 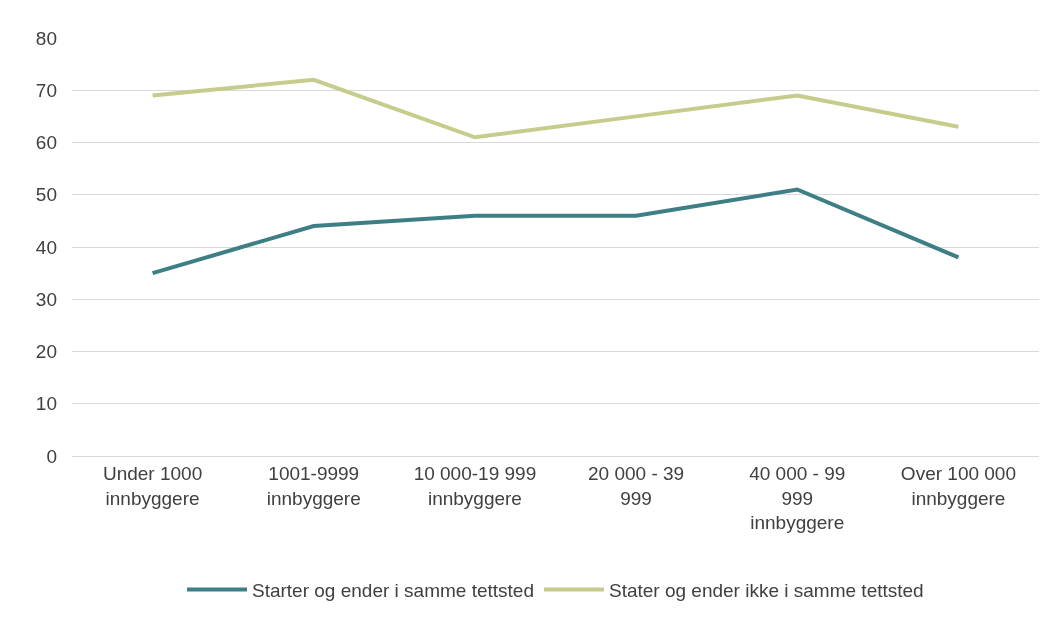 I want to click on y-tick-label: 50, so click(x=46, y=195).